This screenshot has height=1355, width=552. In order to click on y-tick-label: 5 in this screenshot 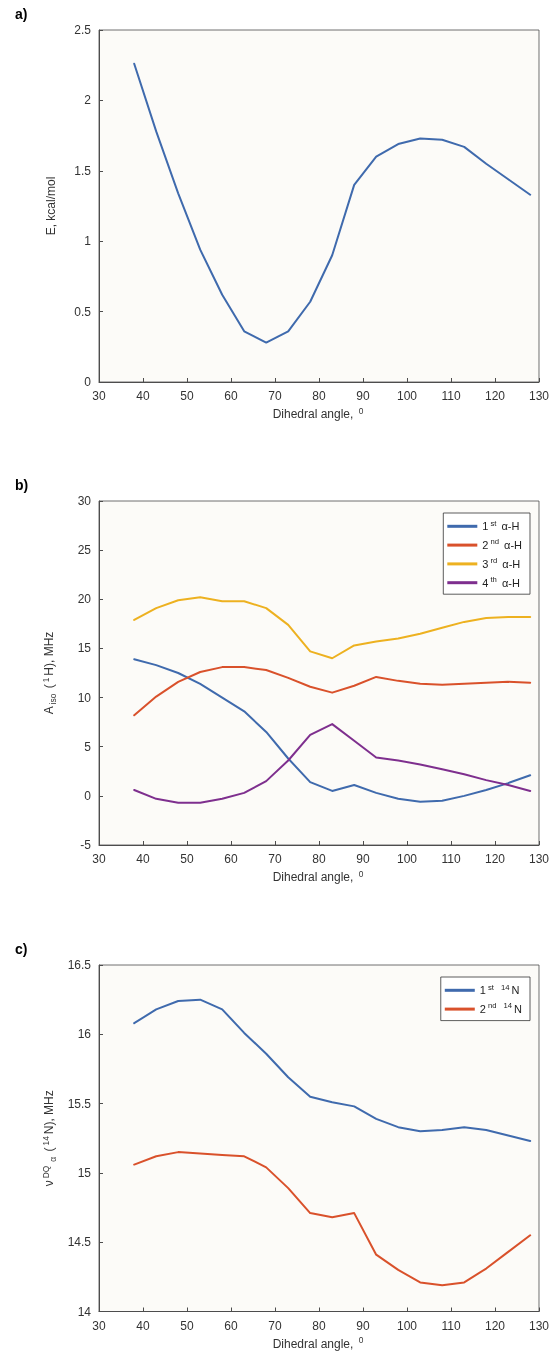, I will do `click(88, 746)`.